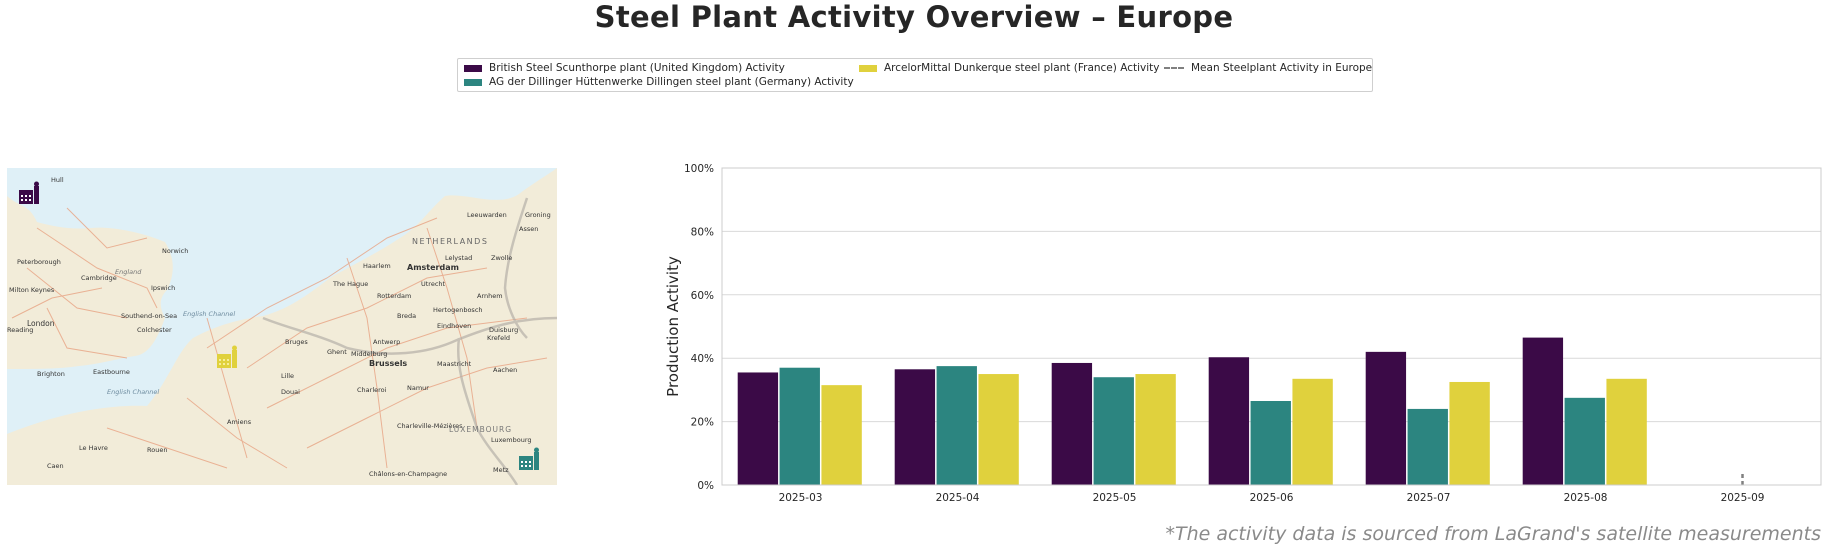  Describe the element at coordinates (408, 474) in the screenshot. I see `map-label: Châlons-en-Champagne` at that location.